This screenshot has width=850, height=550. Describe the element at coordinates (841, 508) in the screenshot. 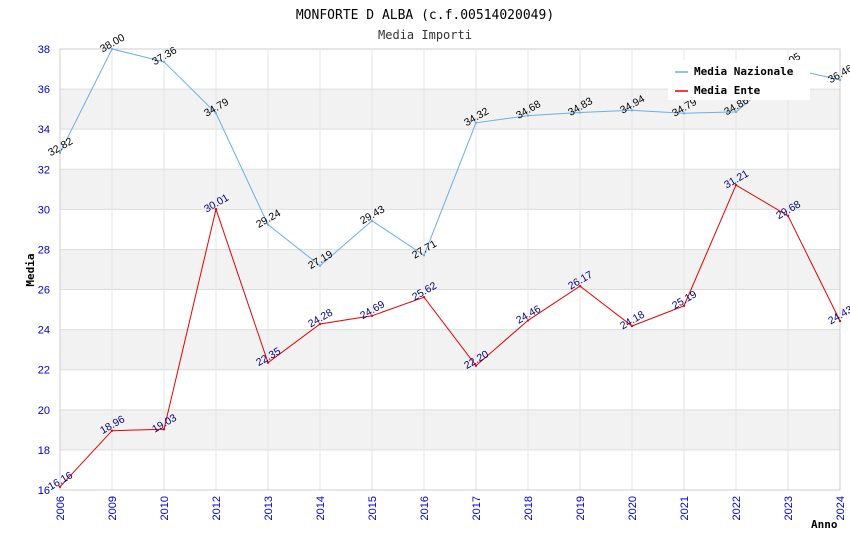

I see `x-tick-label: 2024` at that location.